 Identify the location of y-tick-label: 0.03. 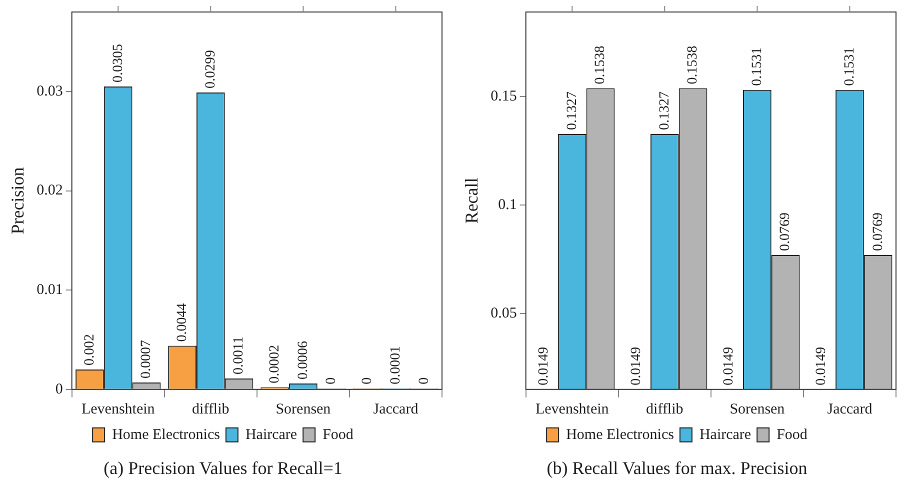
(49, 91).